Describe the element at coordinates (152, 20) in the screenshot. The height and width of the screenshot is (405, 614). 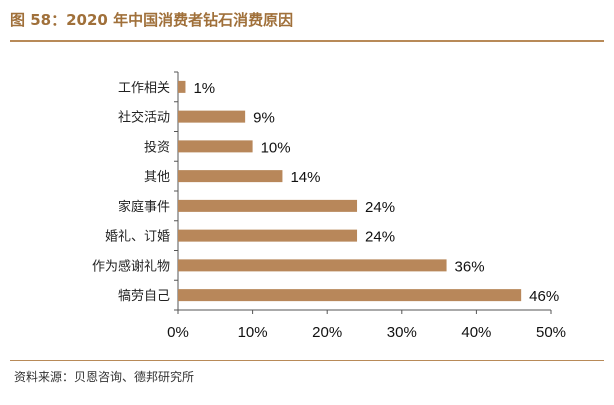
I see `chart-title: 图 58：2020 年中国消费者钻石消费原因` at that location.